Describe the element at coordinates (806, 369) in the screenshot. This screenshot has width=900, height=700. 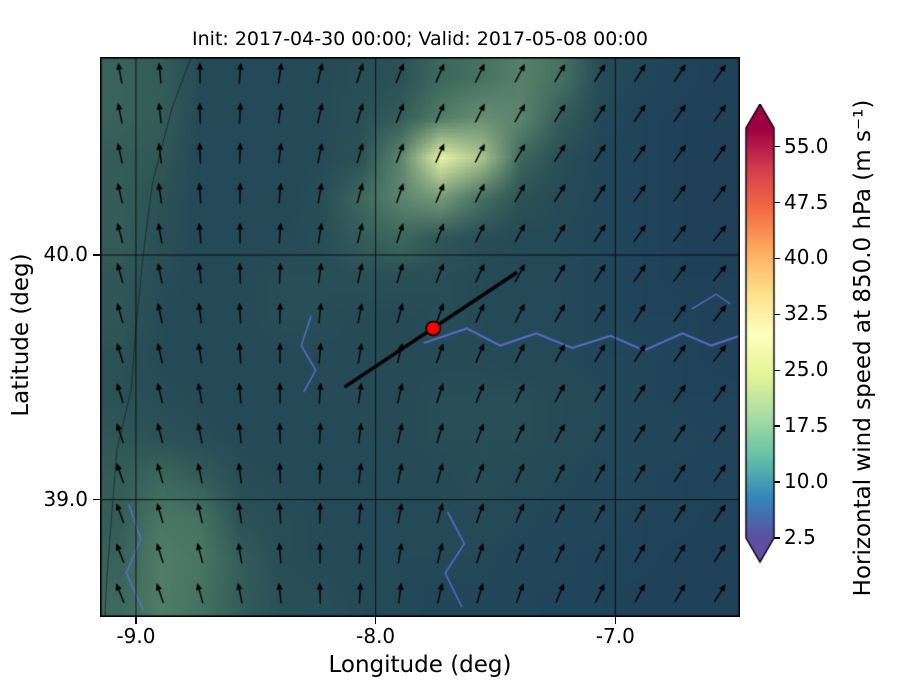
I see `colorbar-tick-label: 25.0` at that location.